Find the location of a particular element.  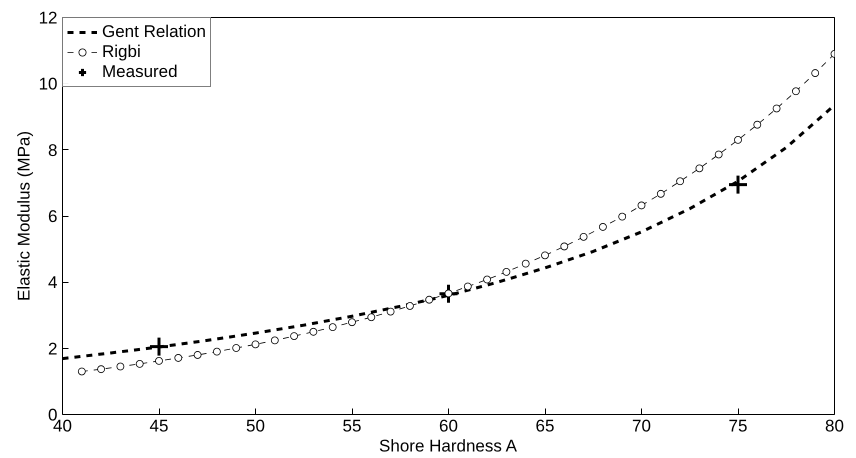

x-tick-label: 65 is located at coordinates (545, 426).